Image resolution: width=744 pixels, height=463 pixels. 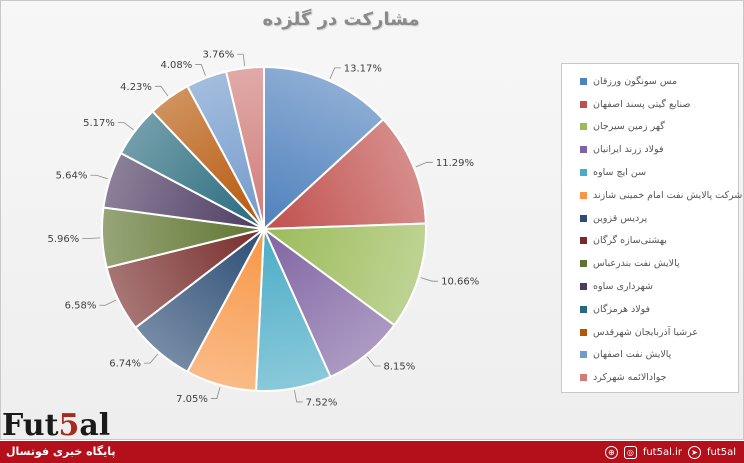 What do you see at coordinates (630, 241) in the screenshot?
I see `legend-label: بهشتی‌سازه گرگان` at bounding box center [630, 241].